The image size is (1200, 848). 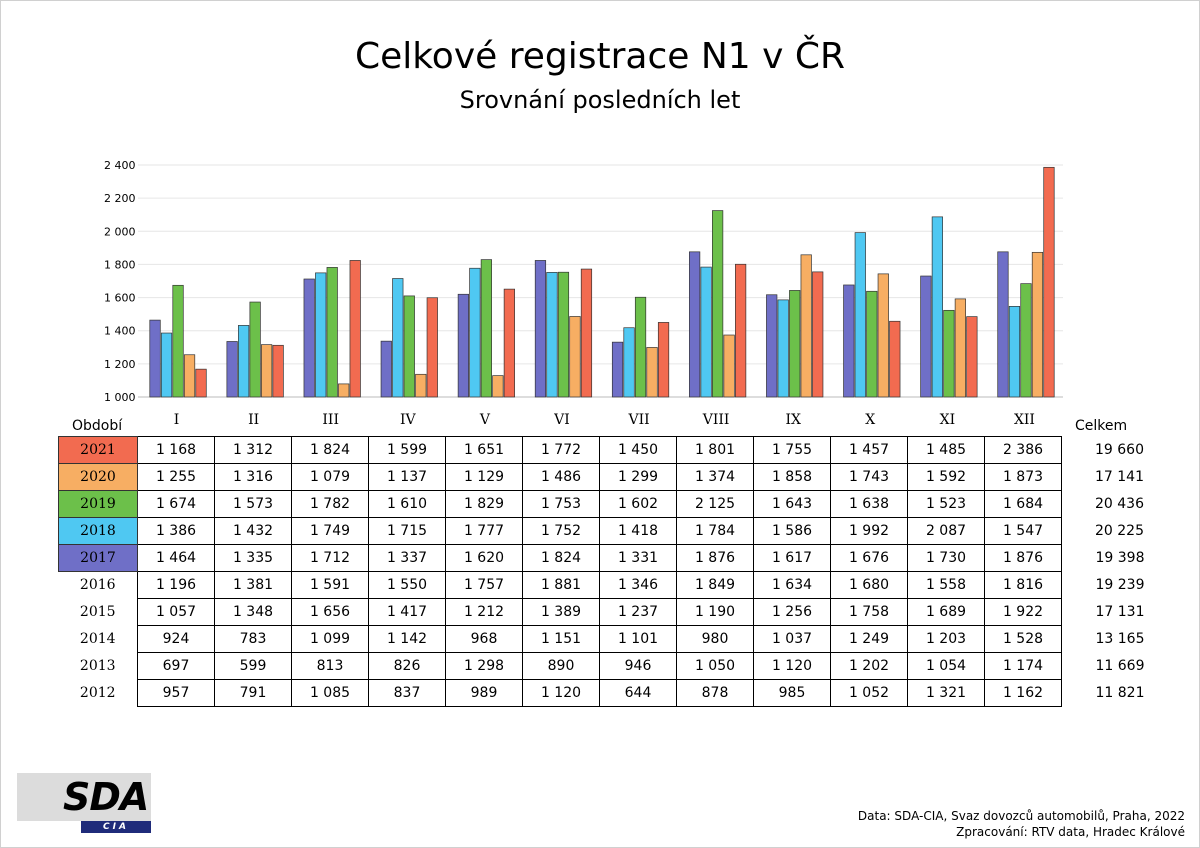 What do you see at coordinates (98, 450) in the screenshot?
I see `row-year: 2021` at bounding box center [98, 450].